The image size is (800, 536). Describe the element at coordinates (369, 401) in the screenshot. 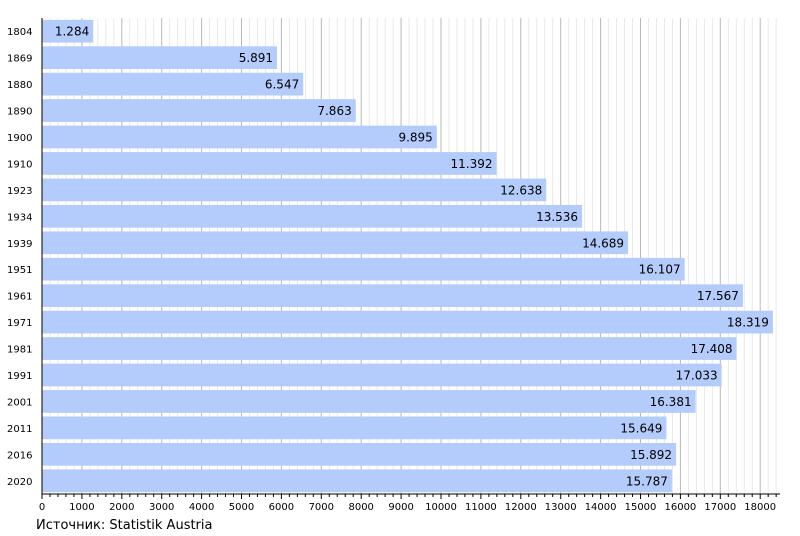

I see `bar-2001` at that location.